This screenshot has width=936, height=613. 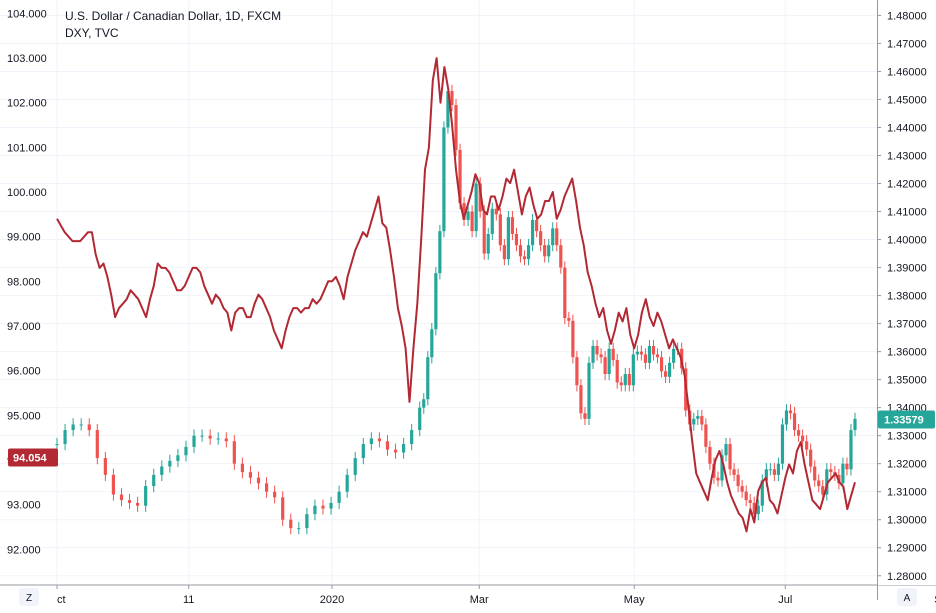 I want to click on auto-scale-left-bg, so click(x=29, y=597).